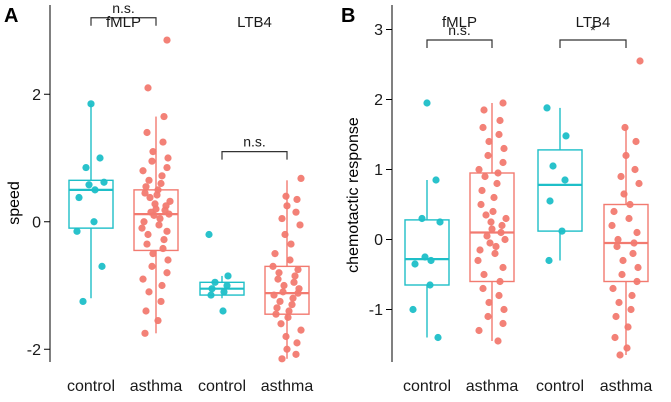 The height and width of the screenshot is (402, 671). I want to click on panel-b-y-tick-label: -1, so click(376, 310).